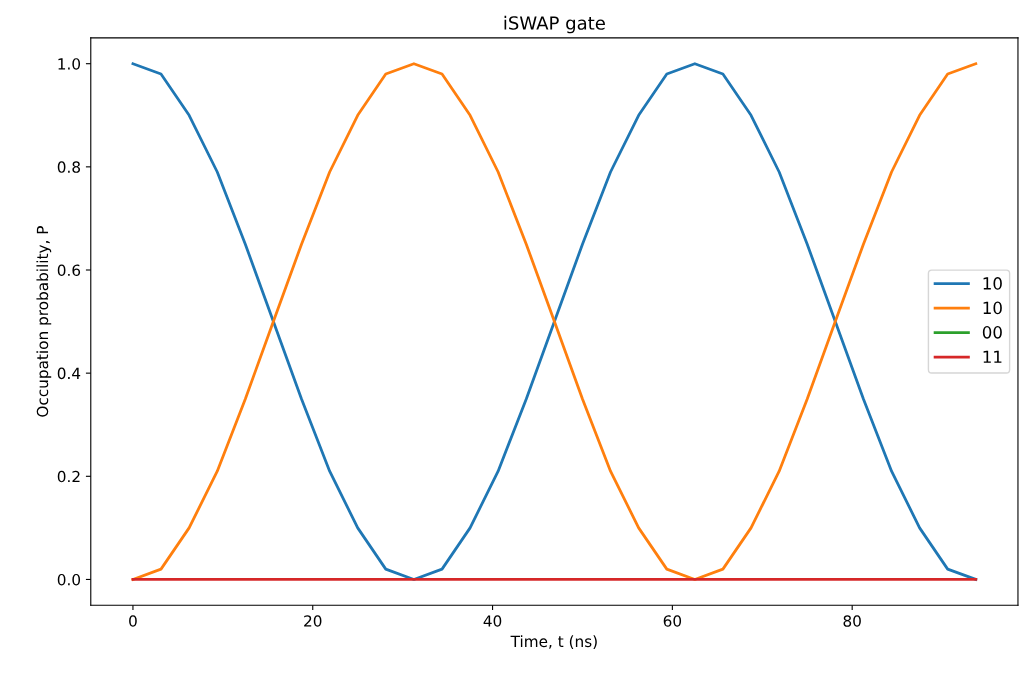  What do you see at coordinates (69, 270) in the screenshot?
I see `y-tick-label: 0.6` at bounding box center [69, 270].